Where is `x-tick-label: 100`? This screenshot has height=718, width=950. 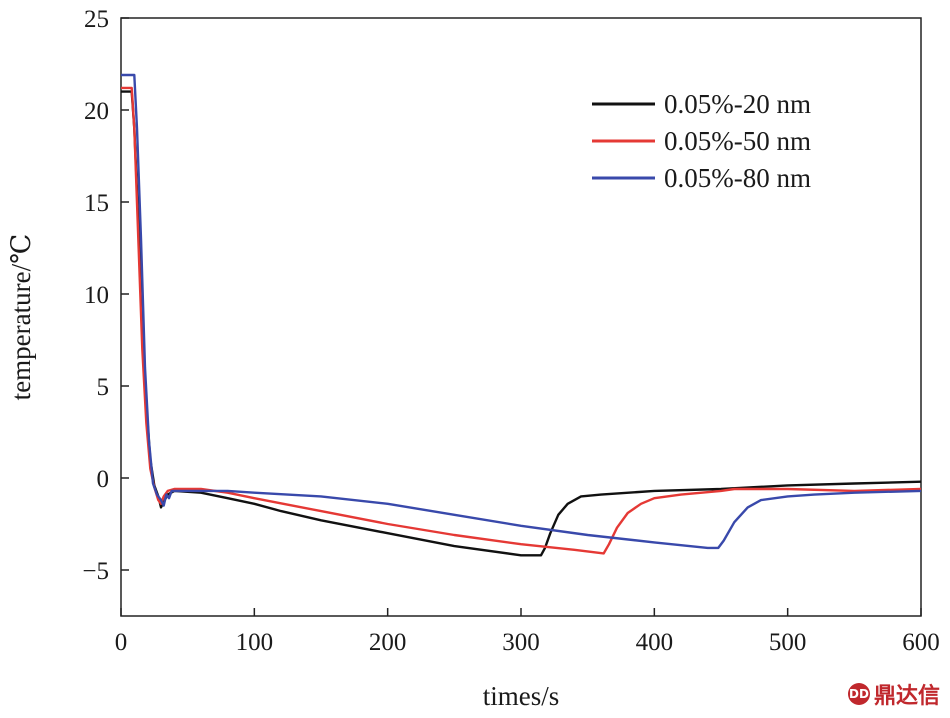 x-tick-label: 100 is located at coordinates (255, 642).